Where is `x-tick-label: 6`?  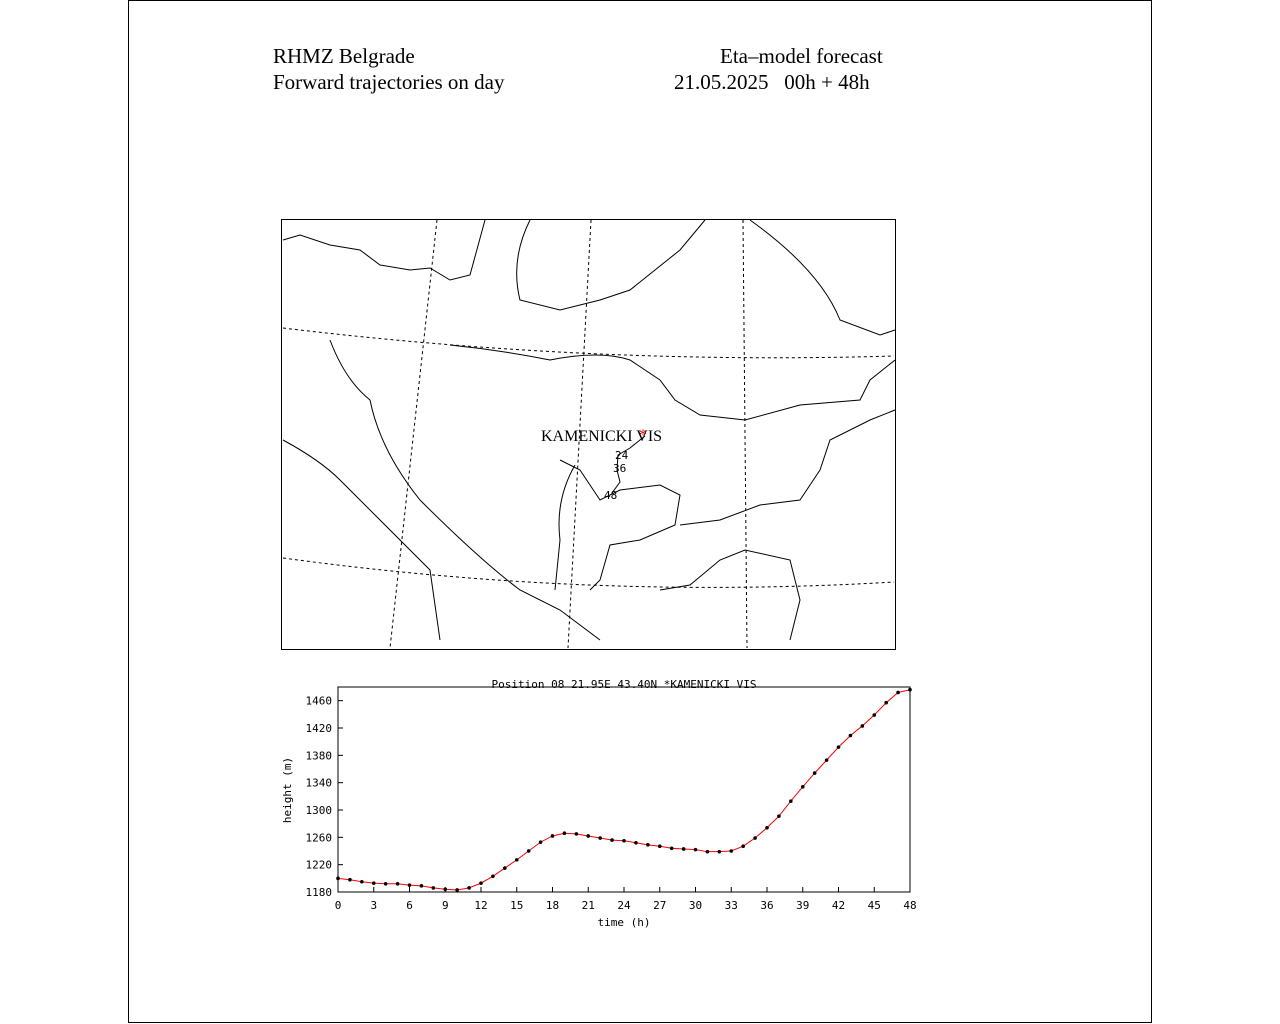 x-tick-label: 6 is located at coordinates (409, 905).